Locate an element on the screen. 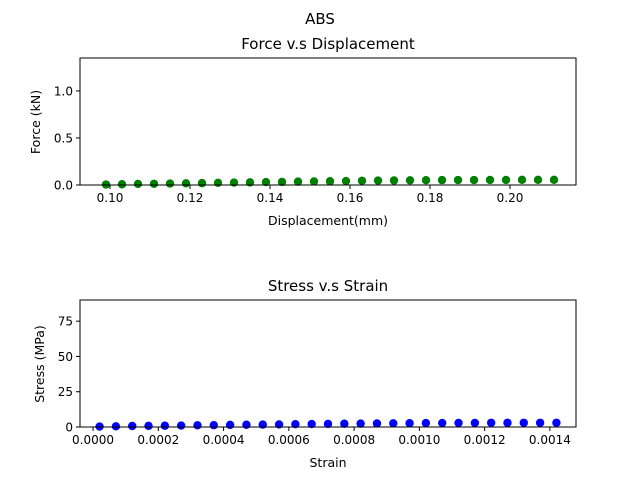 The width and height of the screenshot is (640, 480). y-tick-label: 50 is located at coordinates (65, 357).